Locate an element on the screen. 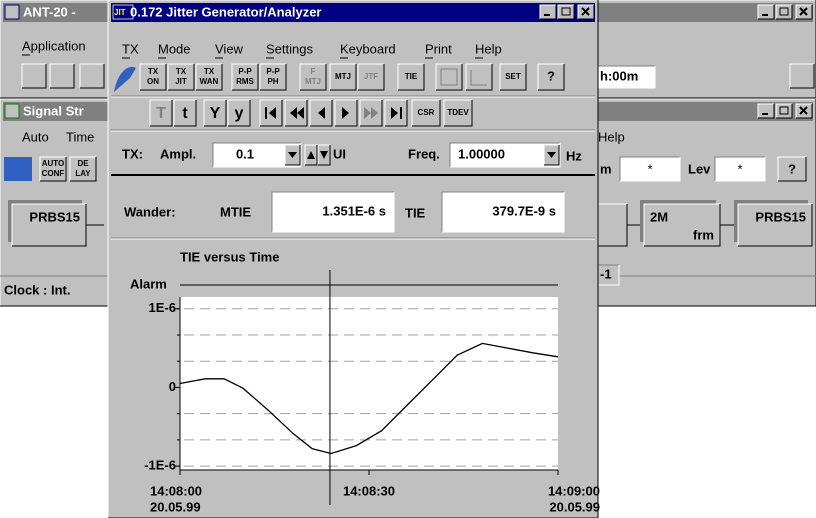  menu-item: Auto is located at coordinates (35, 136).